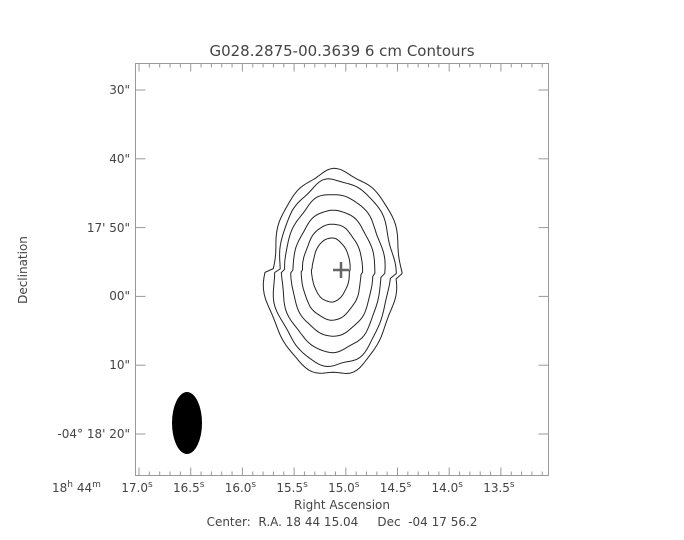  What do you see at coordinates (499, 487) in the screenshot?
I see `x-tick-label: 13.5s` at bounding box center [499, 487].